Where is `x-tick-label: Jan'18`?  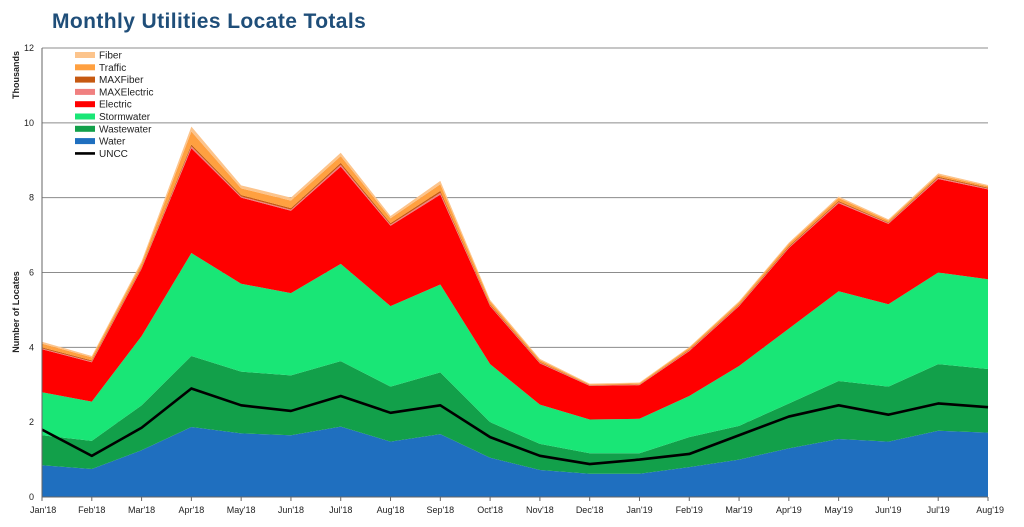 x-tick-label: Jan'18 is located at coordinates (43, 510).